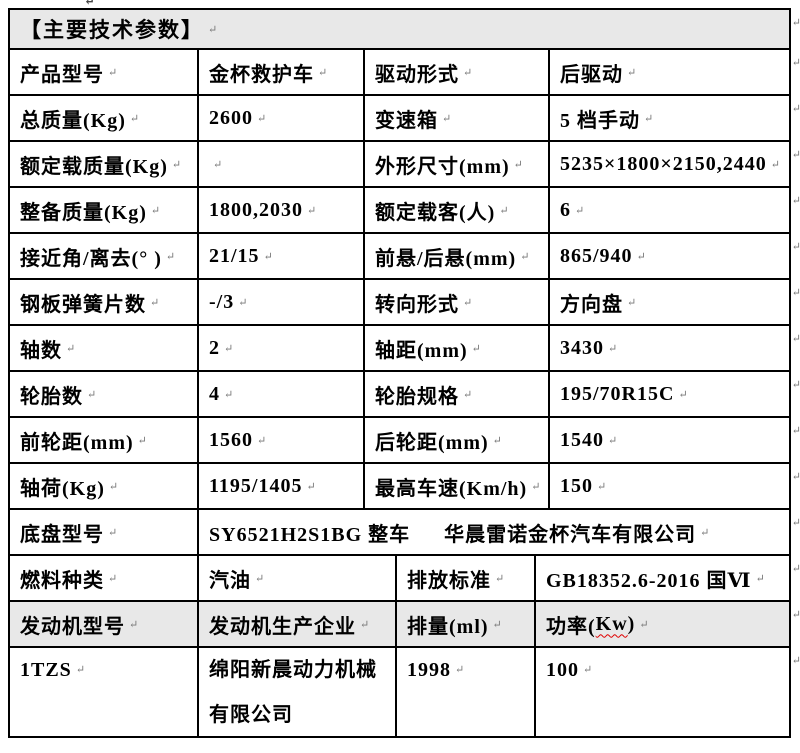 This screenshot has width=800, height=753. What do you see at coordinates (668, 164) in the screenshot?
I see `param-value-cell: 5235×1800×2150,2440 ↵` at bounding box center [668, 164].